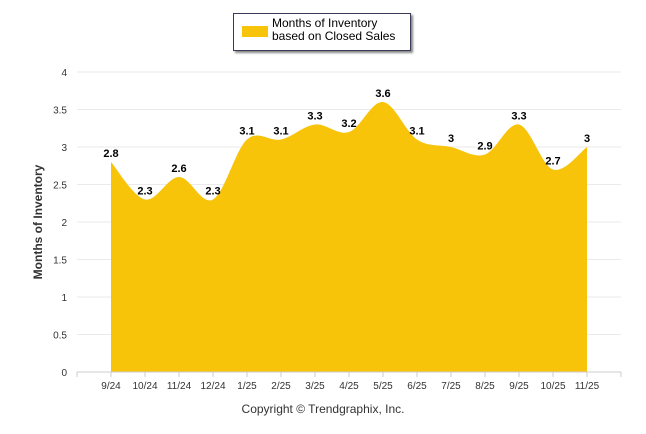 Image resolution: width=646 pixels, height=434 pixels. Describe the element at coordinates (64, 223) in the screenshot. I see `y-tick-label: 2` at that location.